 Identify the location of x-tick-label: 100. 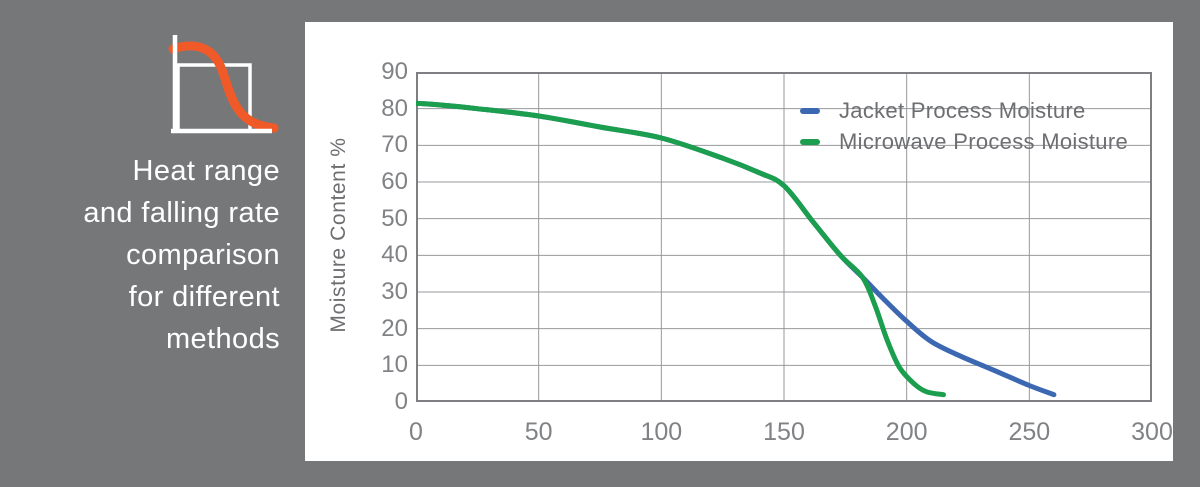
(661, 432).